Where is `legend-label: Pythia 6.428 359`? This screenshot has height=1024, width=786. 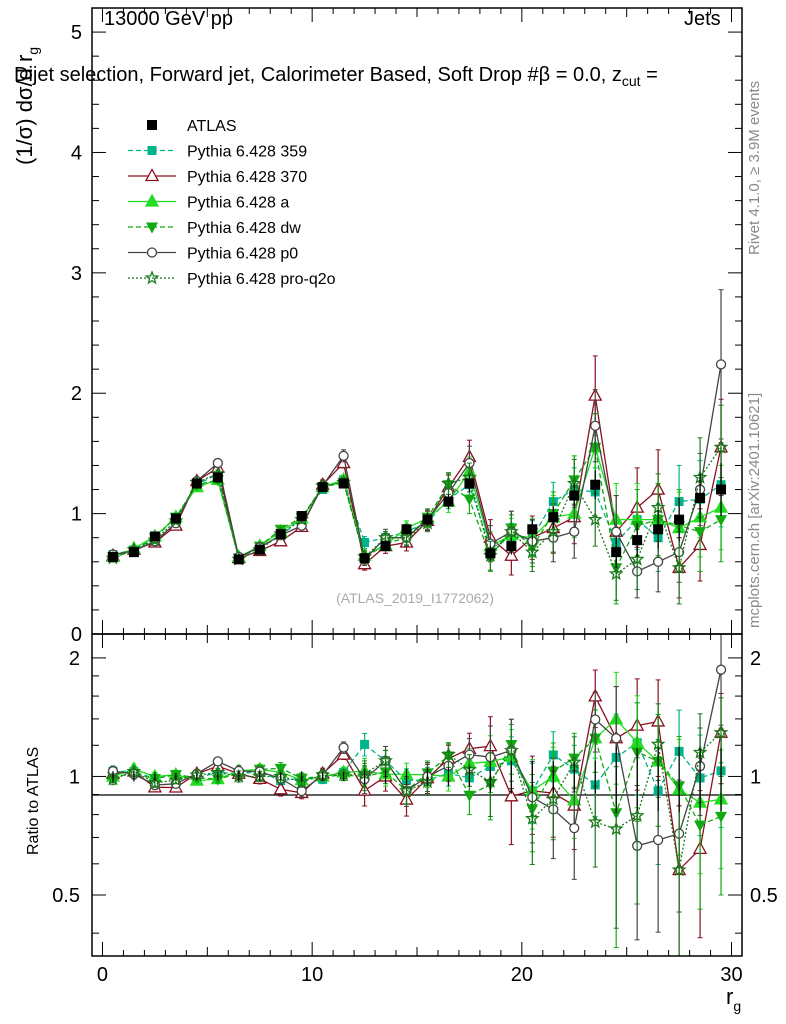 legend-label: Pythia 6.428 359 is located at coordinates (247, 152).